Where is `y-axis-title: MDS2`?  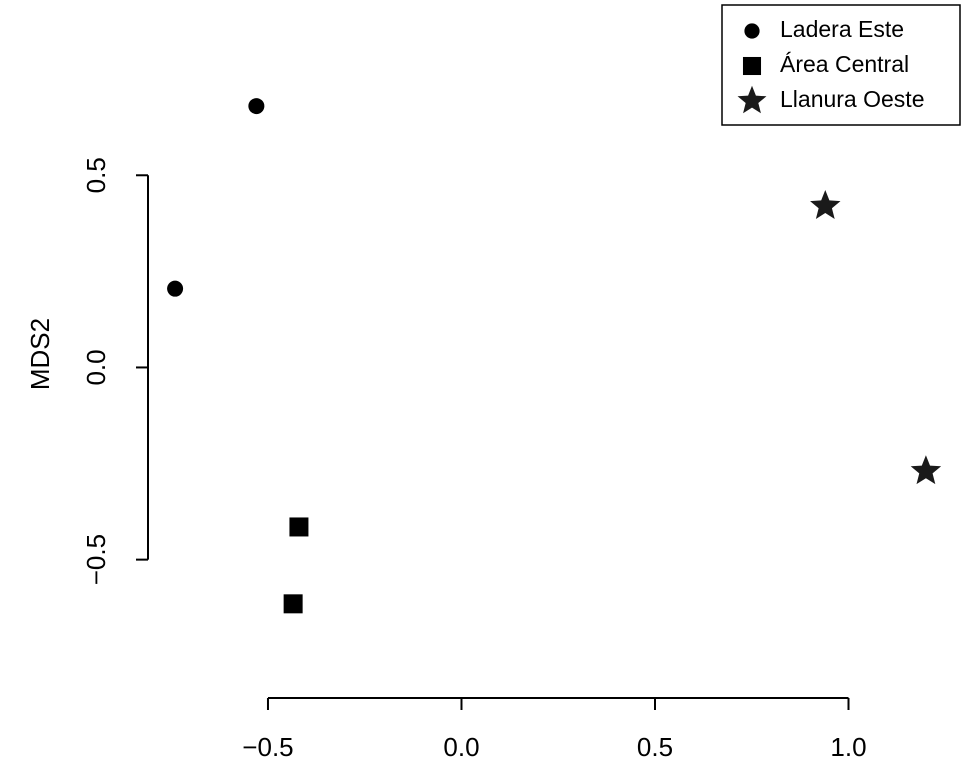 y-axis-title: MDS2 is located at coordinates (40, 354).